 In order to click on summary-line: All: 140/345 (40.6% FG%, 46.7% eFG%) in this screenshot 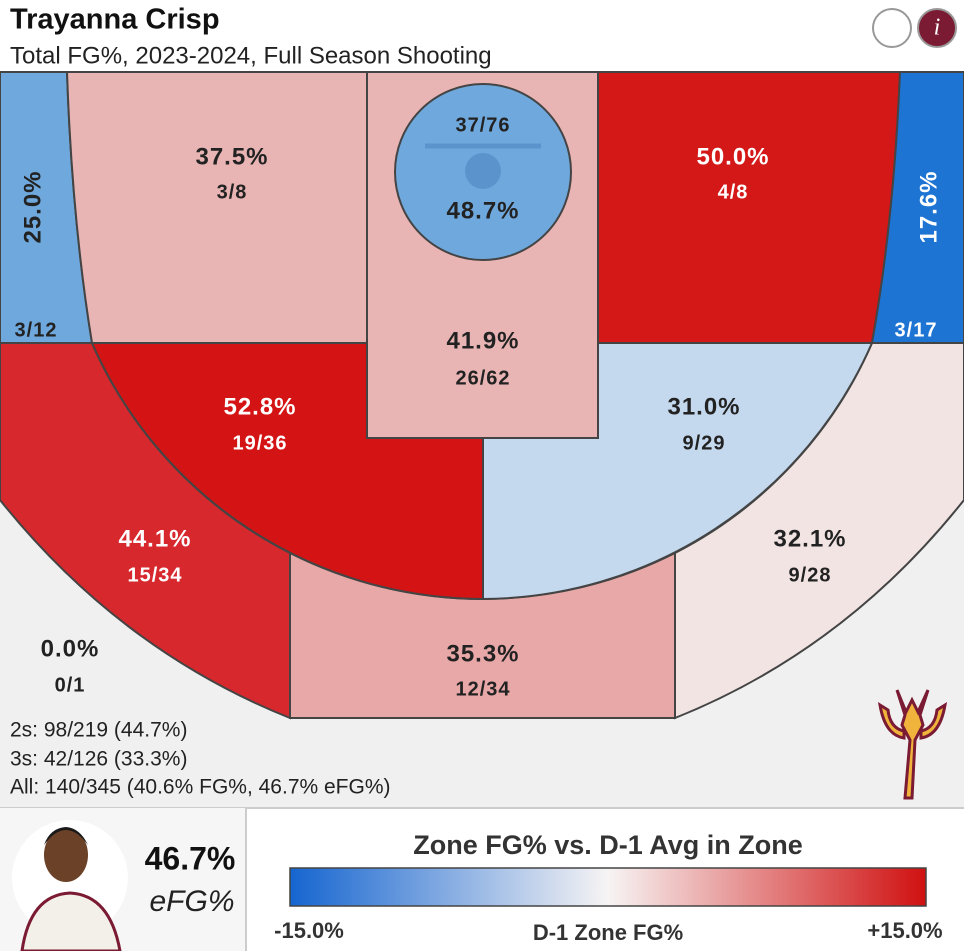, I will do `click(200, 787)`.